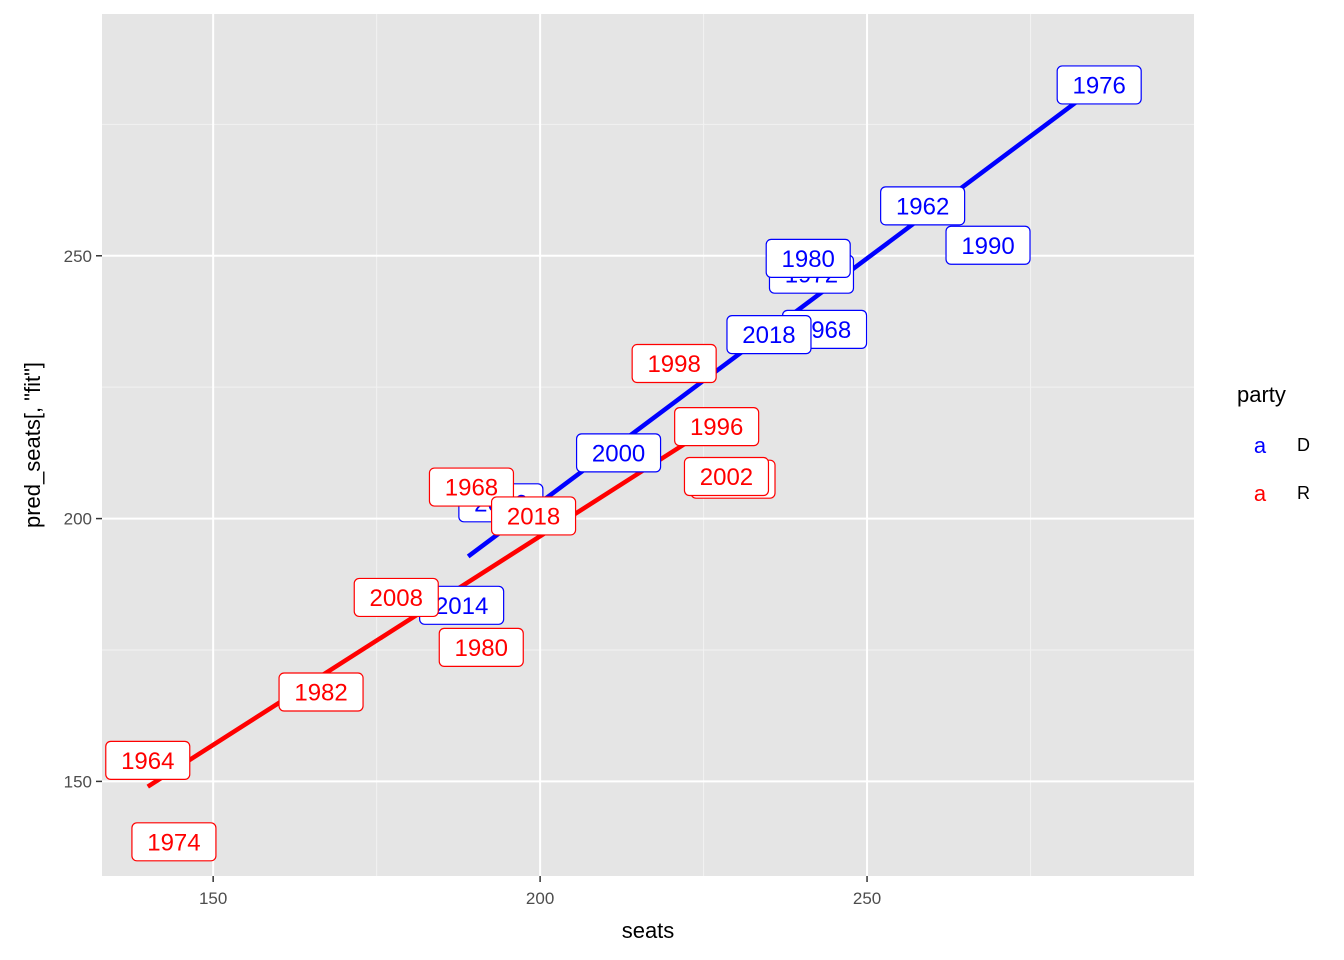 This screenshot has height=960, width=1344. What do you see at coordinates (1282, 469) in the screenshot?
I see `legend-entries: a Da R` at bounding box center [1282, 469].